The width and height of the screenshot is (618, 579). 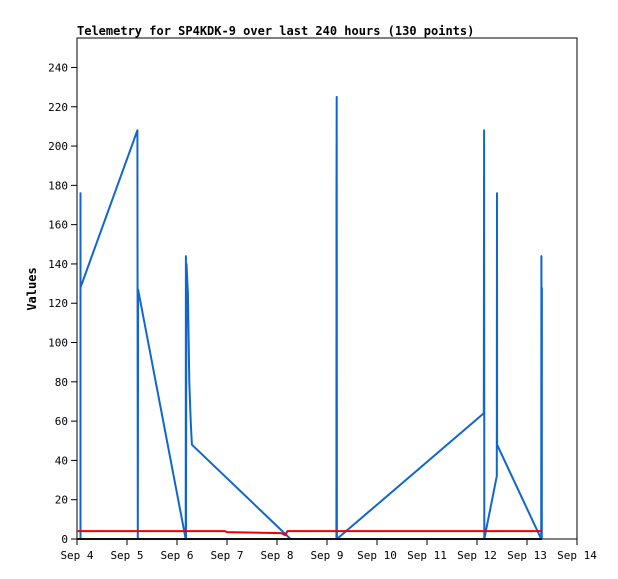 What do you see at coordinates (58, 146) in the screenshot?
I see `y-tick-label: 200` at bounding box center [58, 146].